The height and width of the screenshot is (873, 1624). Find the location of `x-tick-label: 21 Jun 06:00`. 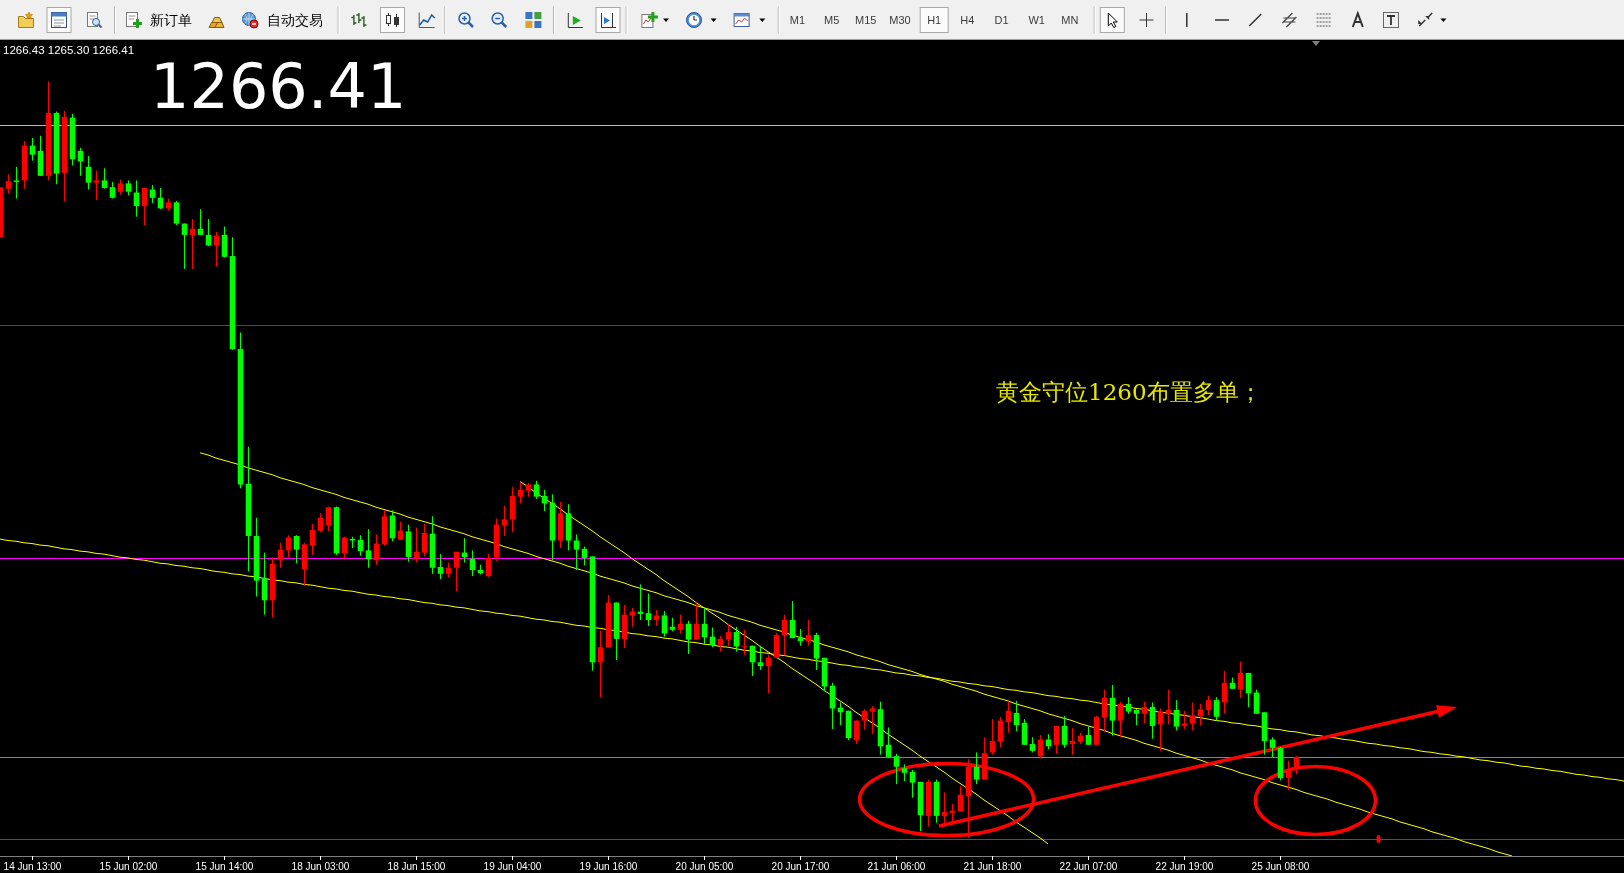

x-tick-label: 21 Jun 06:00 is located at coordinates (896, 866).